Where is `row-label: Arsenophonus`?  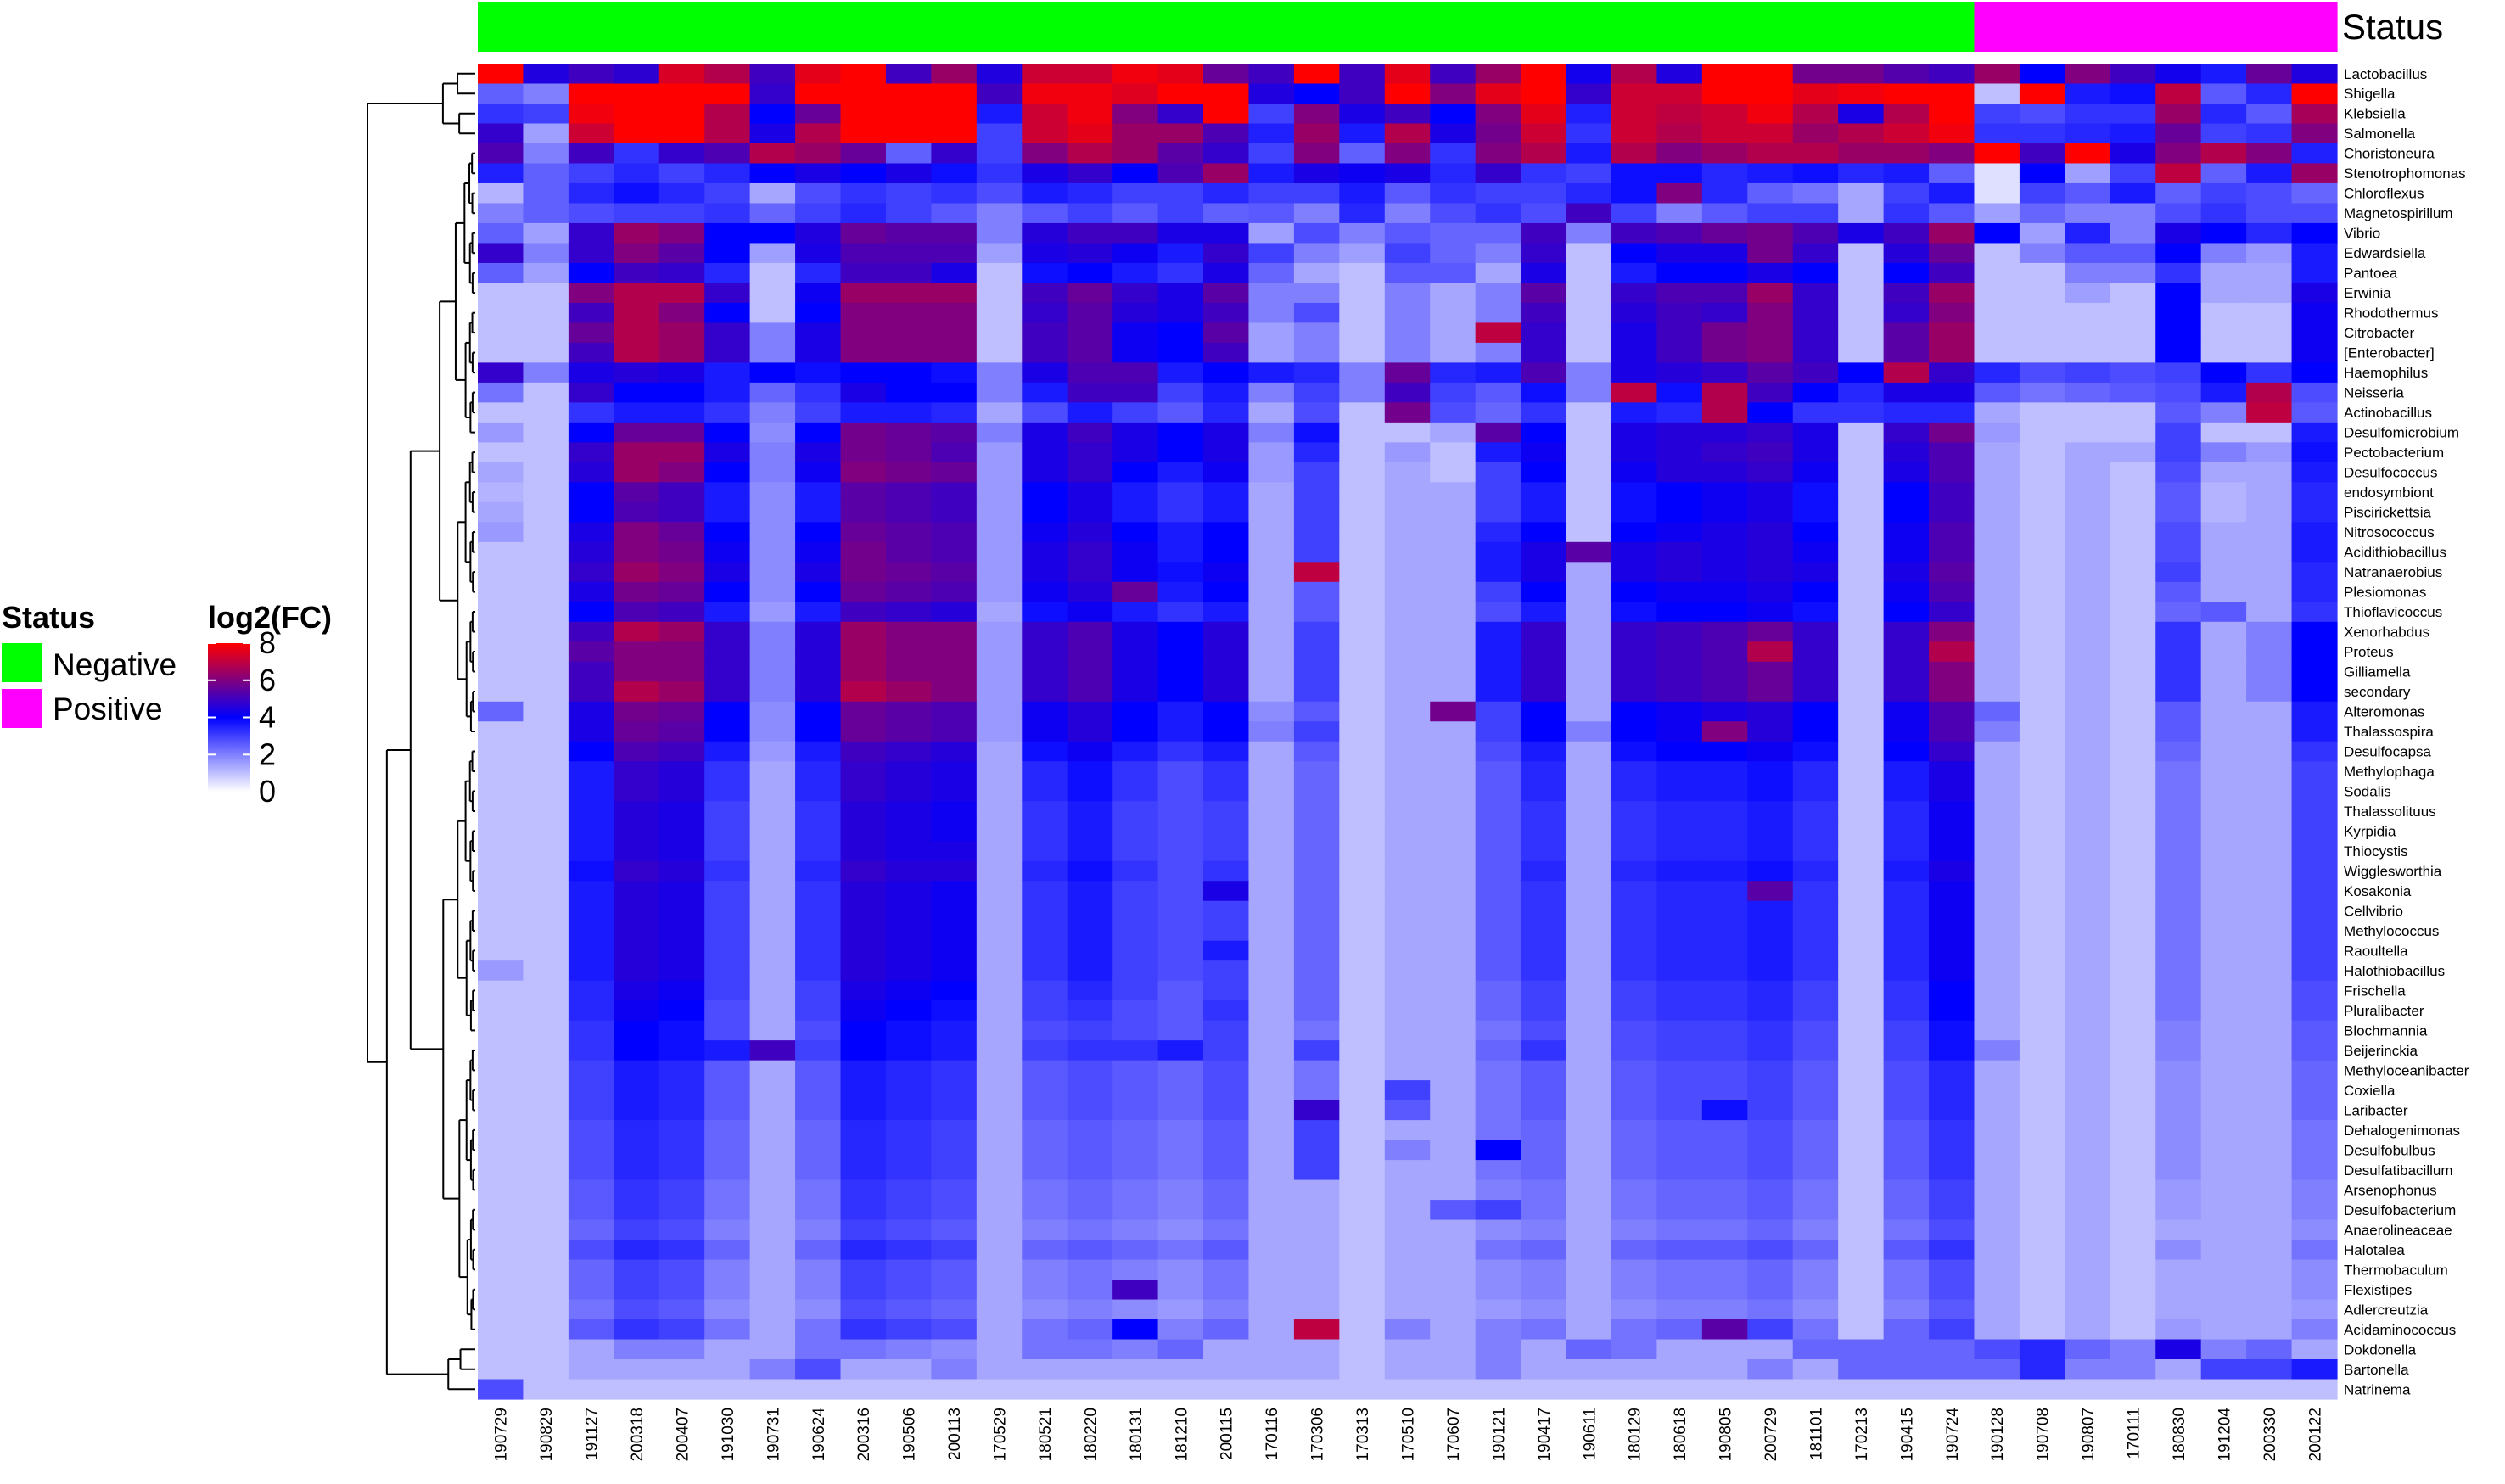 row-label: Arsenophonus is located at coordinates (2391, 1190).